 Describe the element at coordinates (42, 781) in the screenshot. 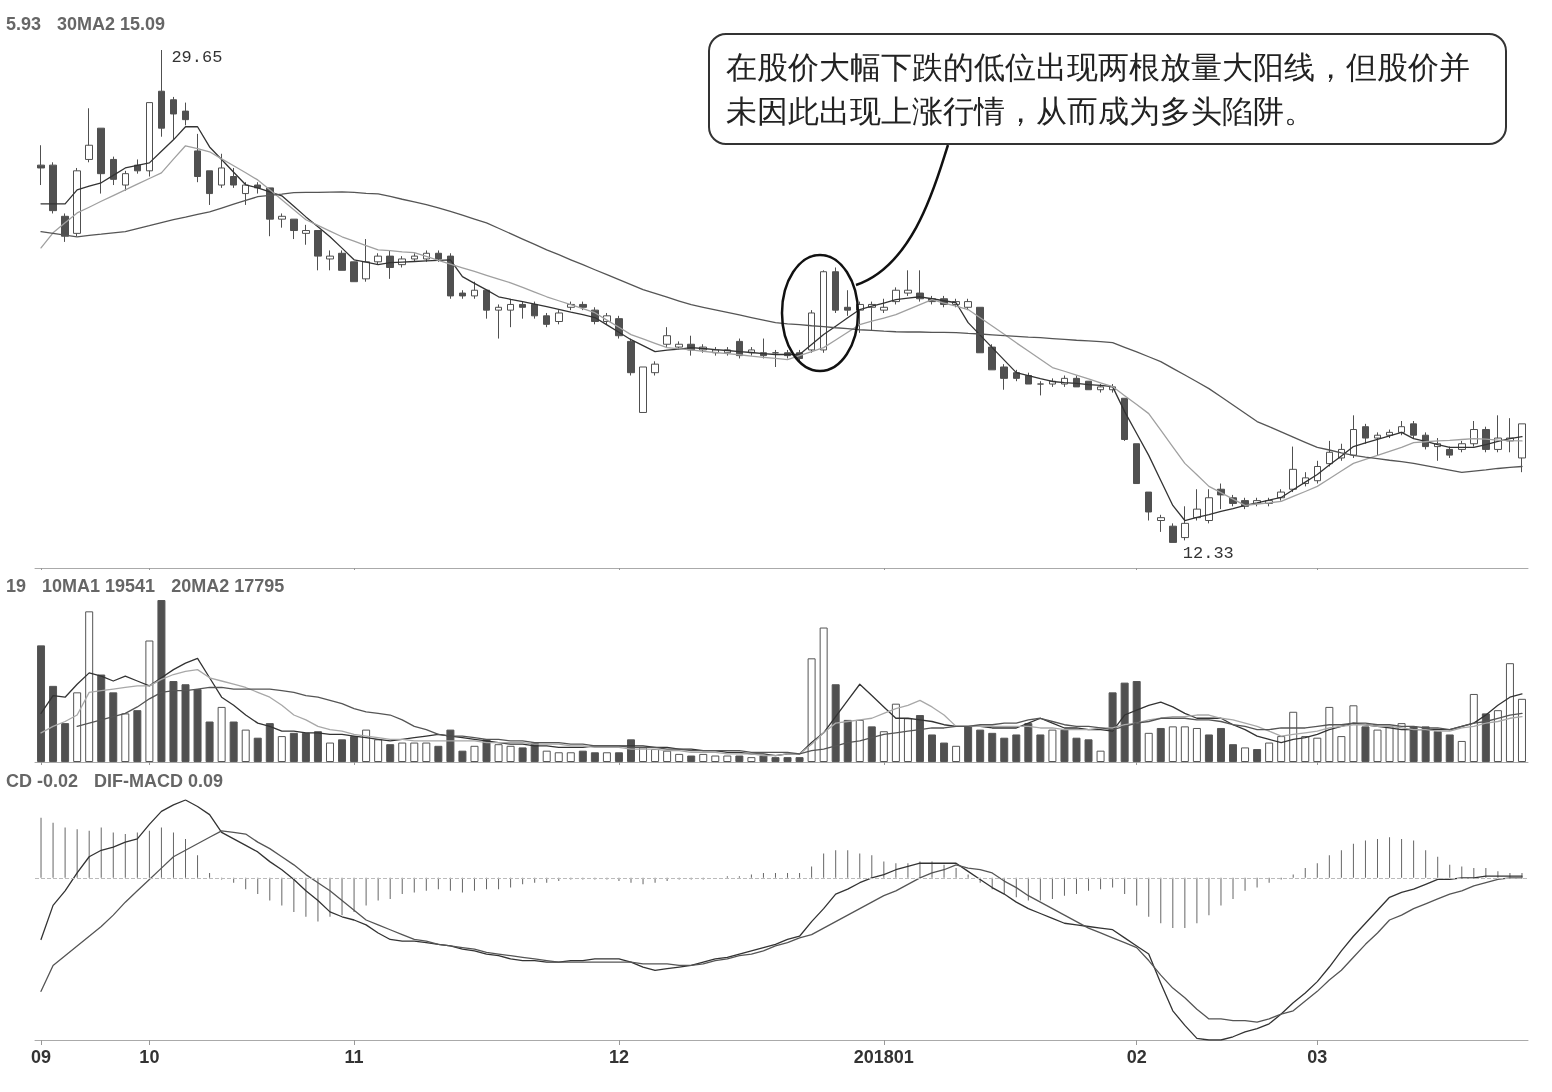

I see `text: CD -0.02` at that location.